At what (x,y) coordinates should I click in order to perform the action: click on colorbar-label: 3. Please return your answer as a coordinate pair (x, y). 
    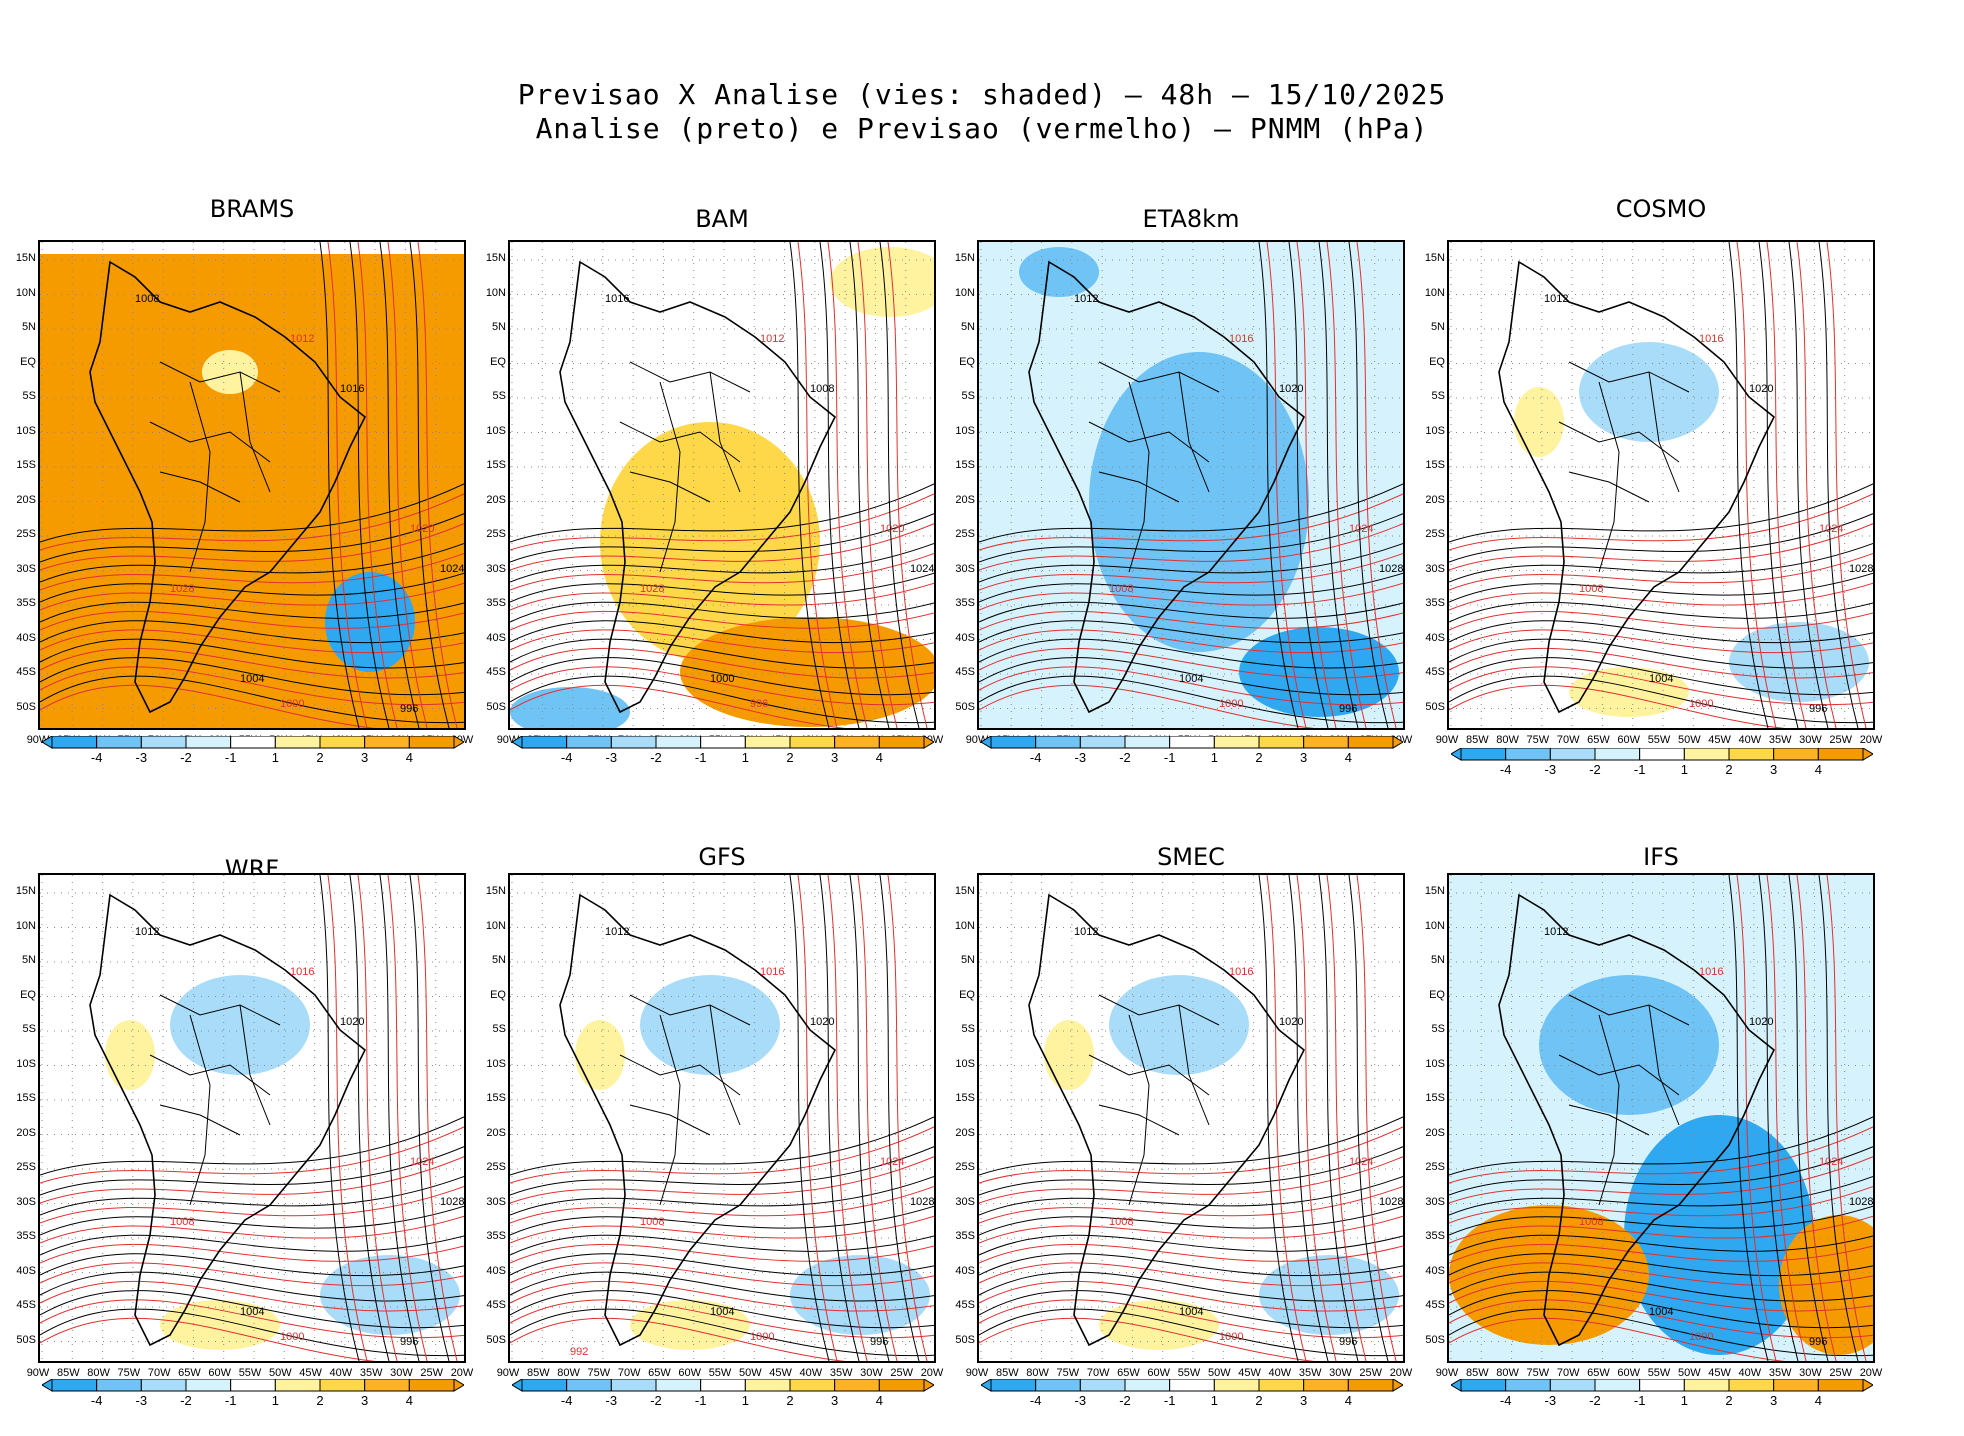
    Looking at the image, I should click on (835, 757).